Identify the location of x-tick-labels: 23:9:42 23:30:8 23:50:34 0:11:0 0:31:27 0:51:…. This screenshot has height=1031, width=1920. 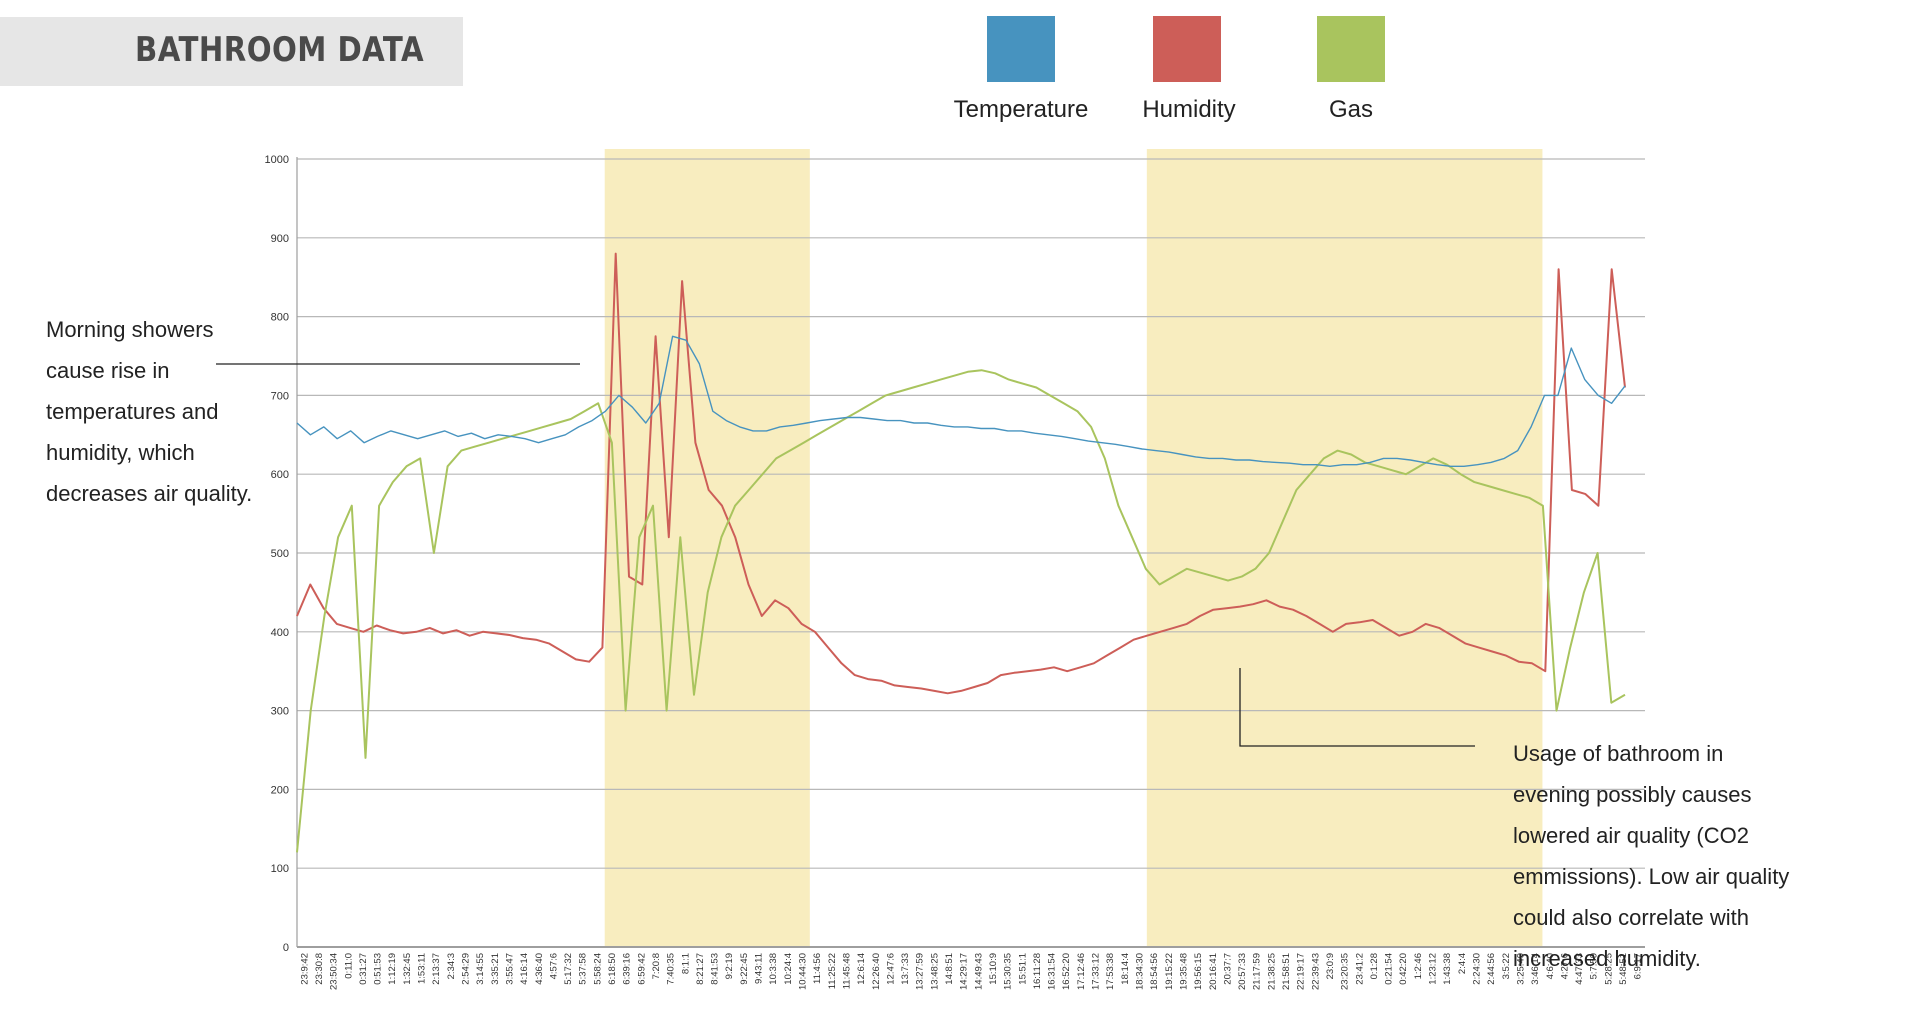
(971, 971).